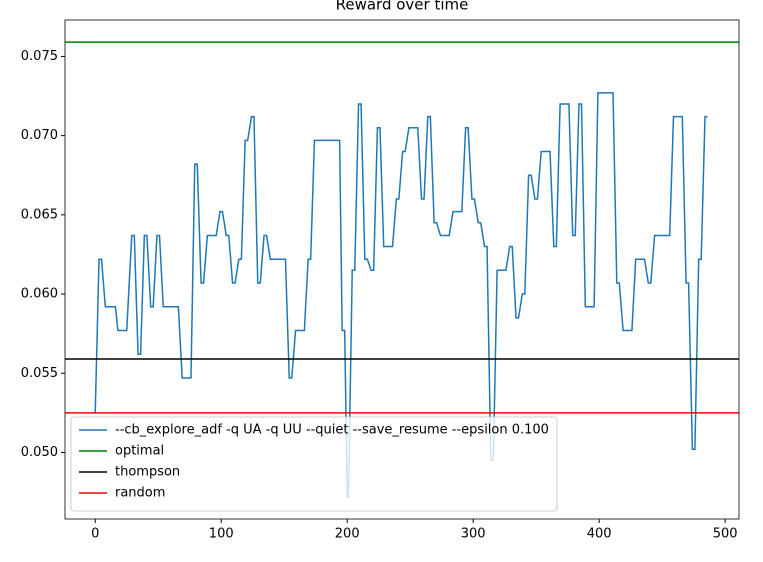 The image size is (763, 562). I want to click on x-tick-label: 300, so click(473, 534).